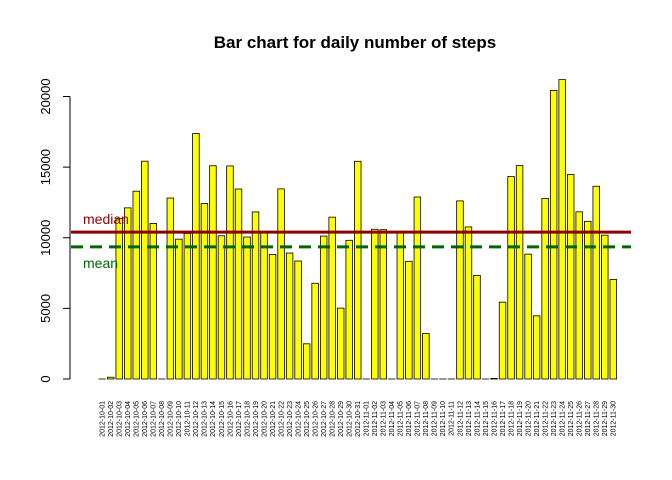 This screenshot has width=672, height=480. What do you see at coordinates (426, 418) in the screenshot?
I see `x-tick-label: 2012-11-08` at bounding box center [426, 418].